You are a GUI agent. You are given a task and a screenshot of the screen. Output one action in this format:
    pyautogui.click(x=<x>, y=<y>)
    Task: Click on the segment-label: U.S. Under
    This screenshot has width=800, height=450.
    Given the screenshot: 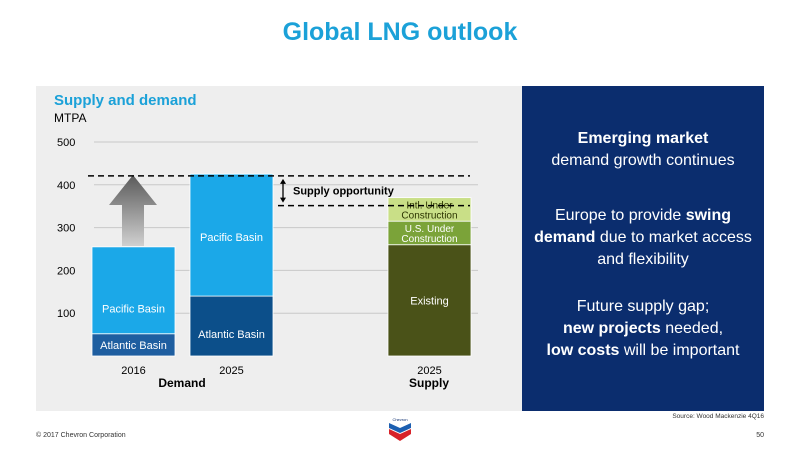 What is the action you would take?
    pyautogui.click(x=430, y=229)
    